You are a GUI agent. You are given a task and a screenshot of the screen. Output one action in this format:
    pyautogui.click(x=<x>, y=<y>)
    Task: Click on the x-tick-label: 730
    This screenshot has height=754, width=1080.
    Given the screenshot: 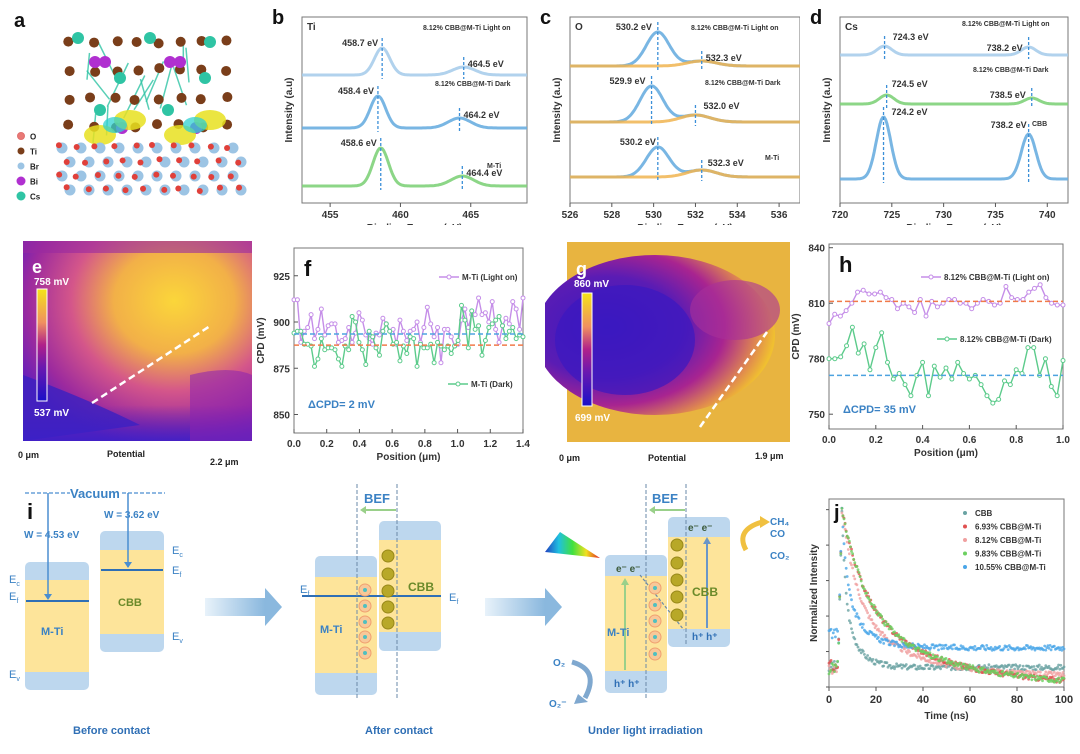 What is the action you would take?
    pyautogui.click(x=943, y=215)
    